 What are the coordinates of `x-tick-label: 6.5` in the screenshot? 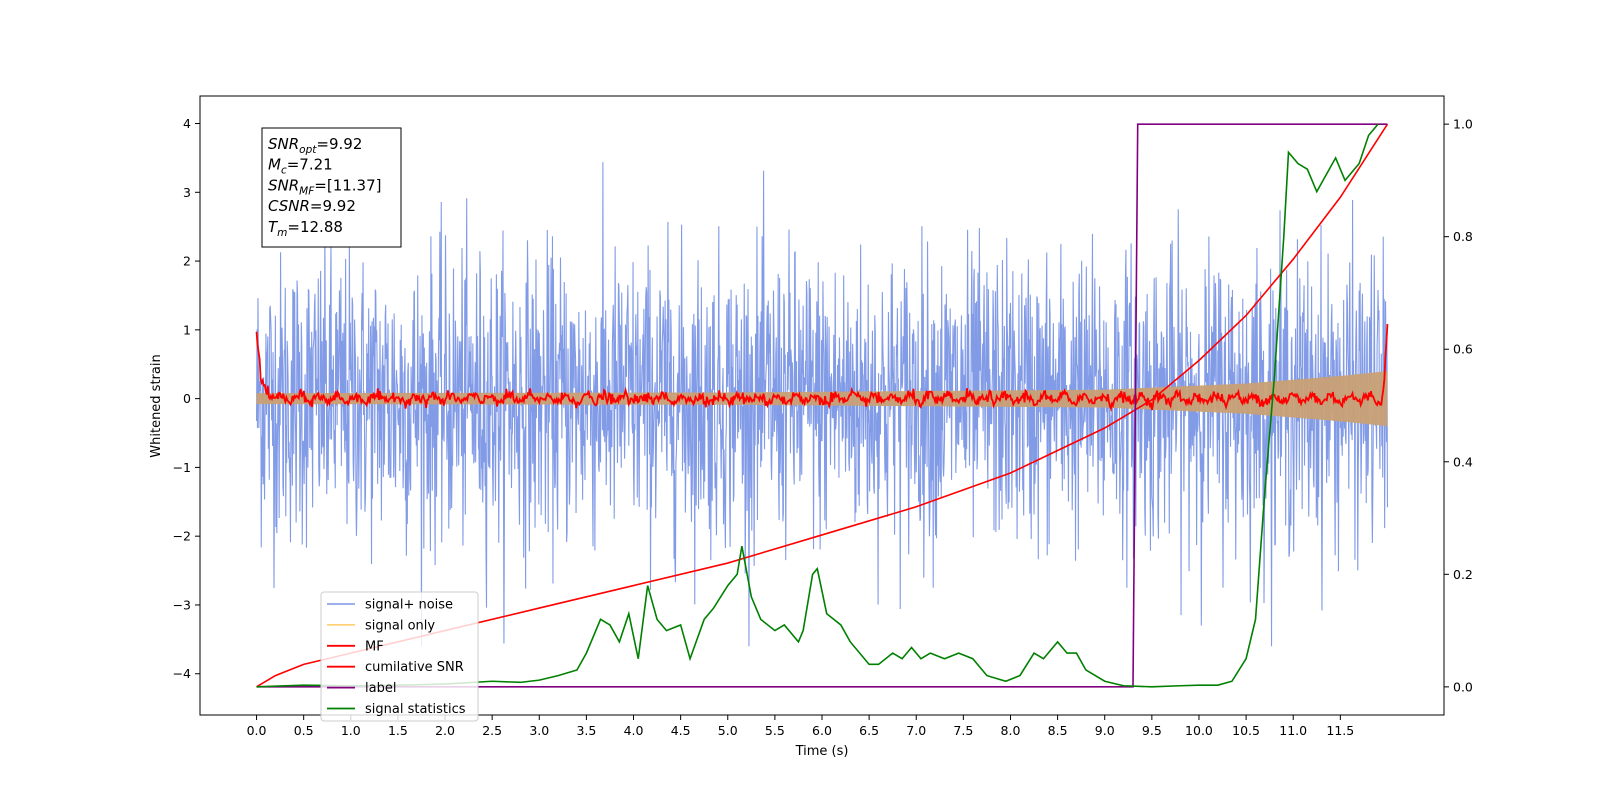 It's located at (869, 730).